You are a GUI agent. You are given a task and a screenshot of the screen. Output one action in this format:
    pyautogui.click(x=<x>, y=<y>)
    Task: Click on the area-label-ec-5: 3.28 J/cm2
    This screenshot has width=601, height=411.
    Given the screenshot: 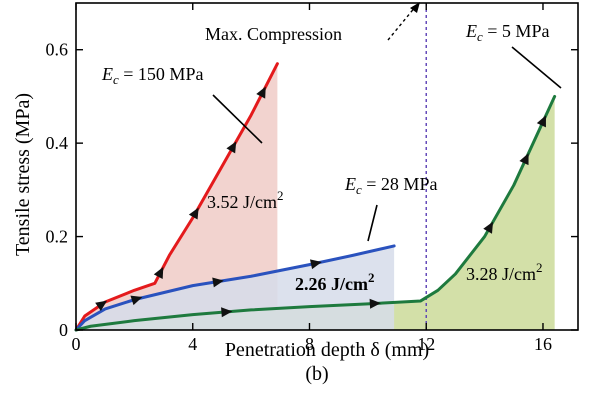 What is the action you would take?
    pyautogui.click(x=504, y=272)
    